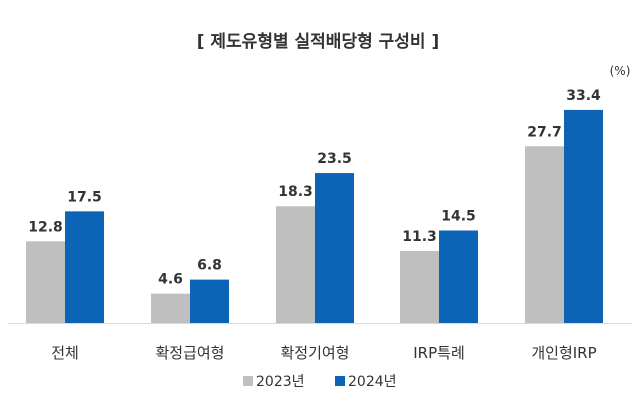 The width and height of the screenshot is (640, 412). I want to click on category-label: 확정기여형, so click(314, 353).